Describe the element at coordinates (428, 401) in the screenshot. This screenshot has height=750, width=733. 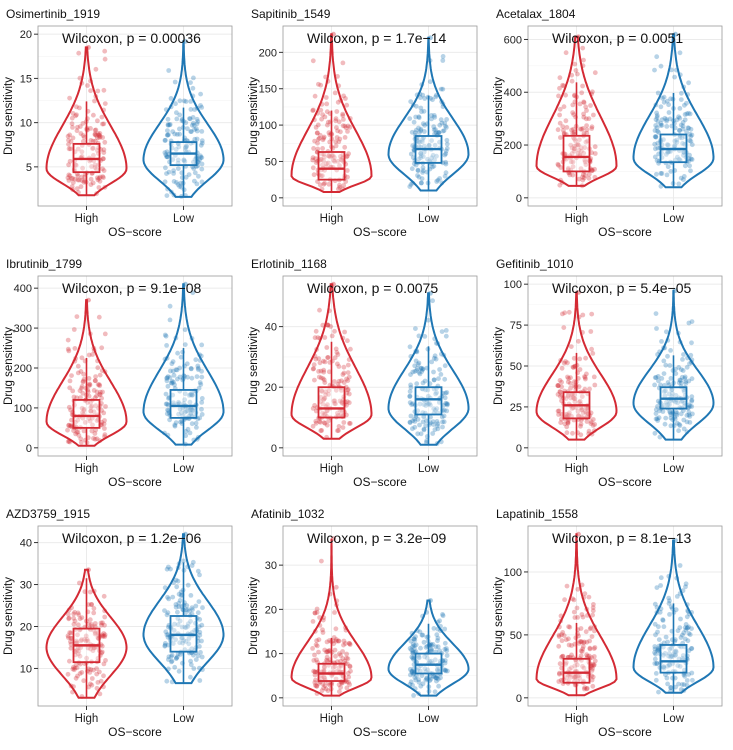
I see `box-low` at that location.